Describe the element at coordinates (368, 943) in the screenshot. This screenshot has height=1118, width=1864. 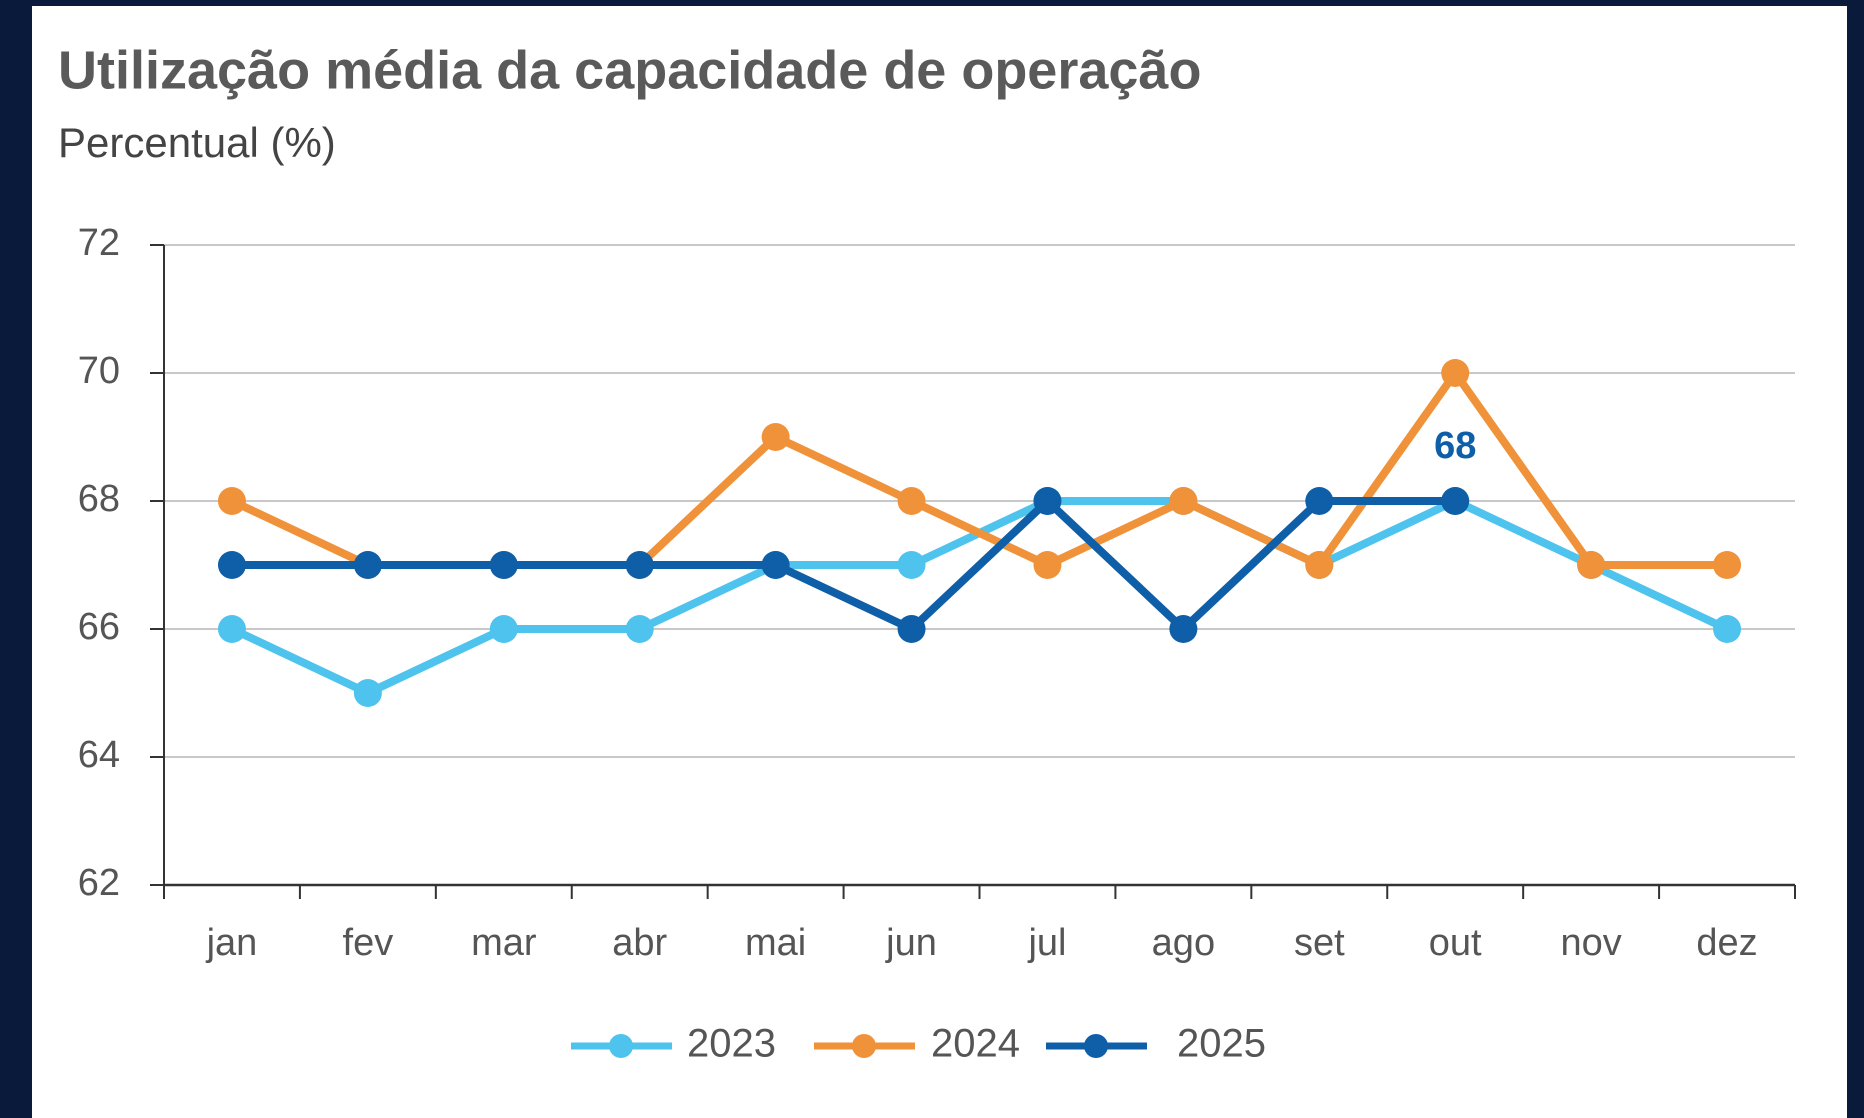
I see `x-tick-label: fev` at that location.